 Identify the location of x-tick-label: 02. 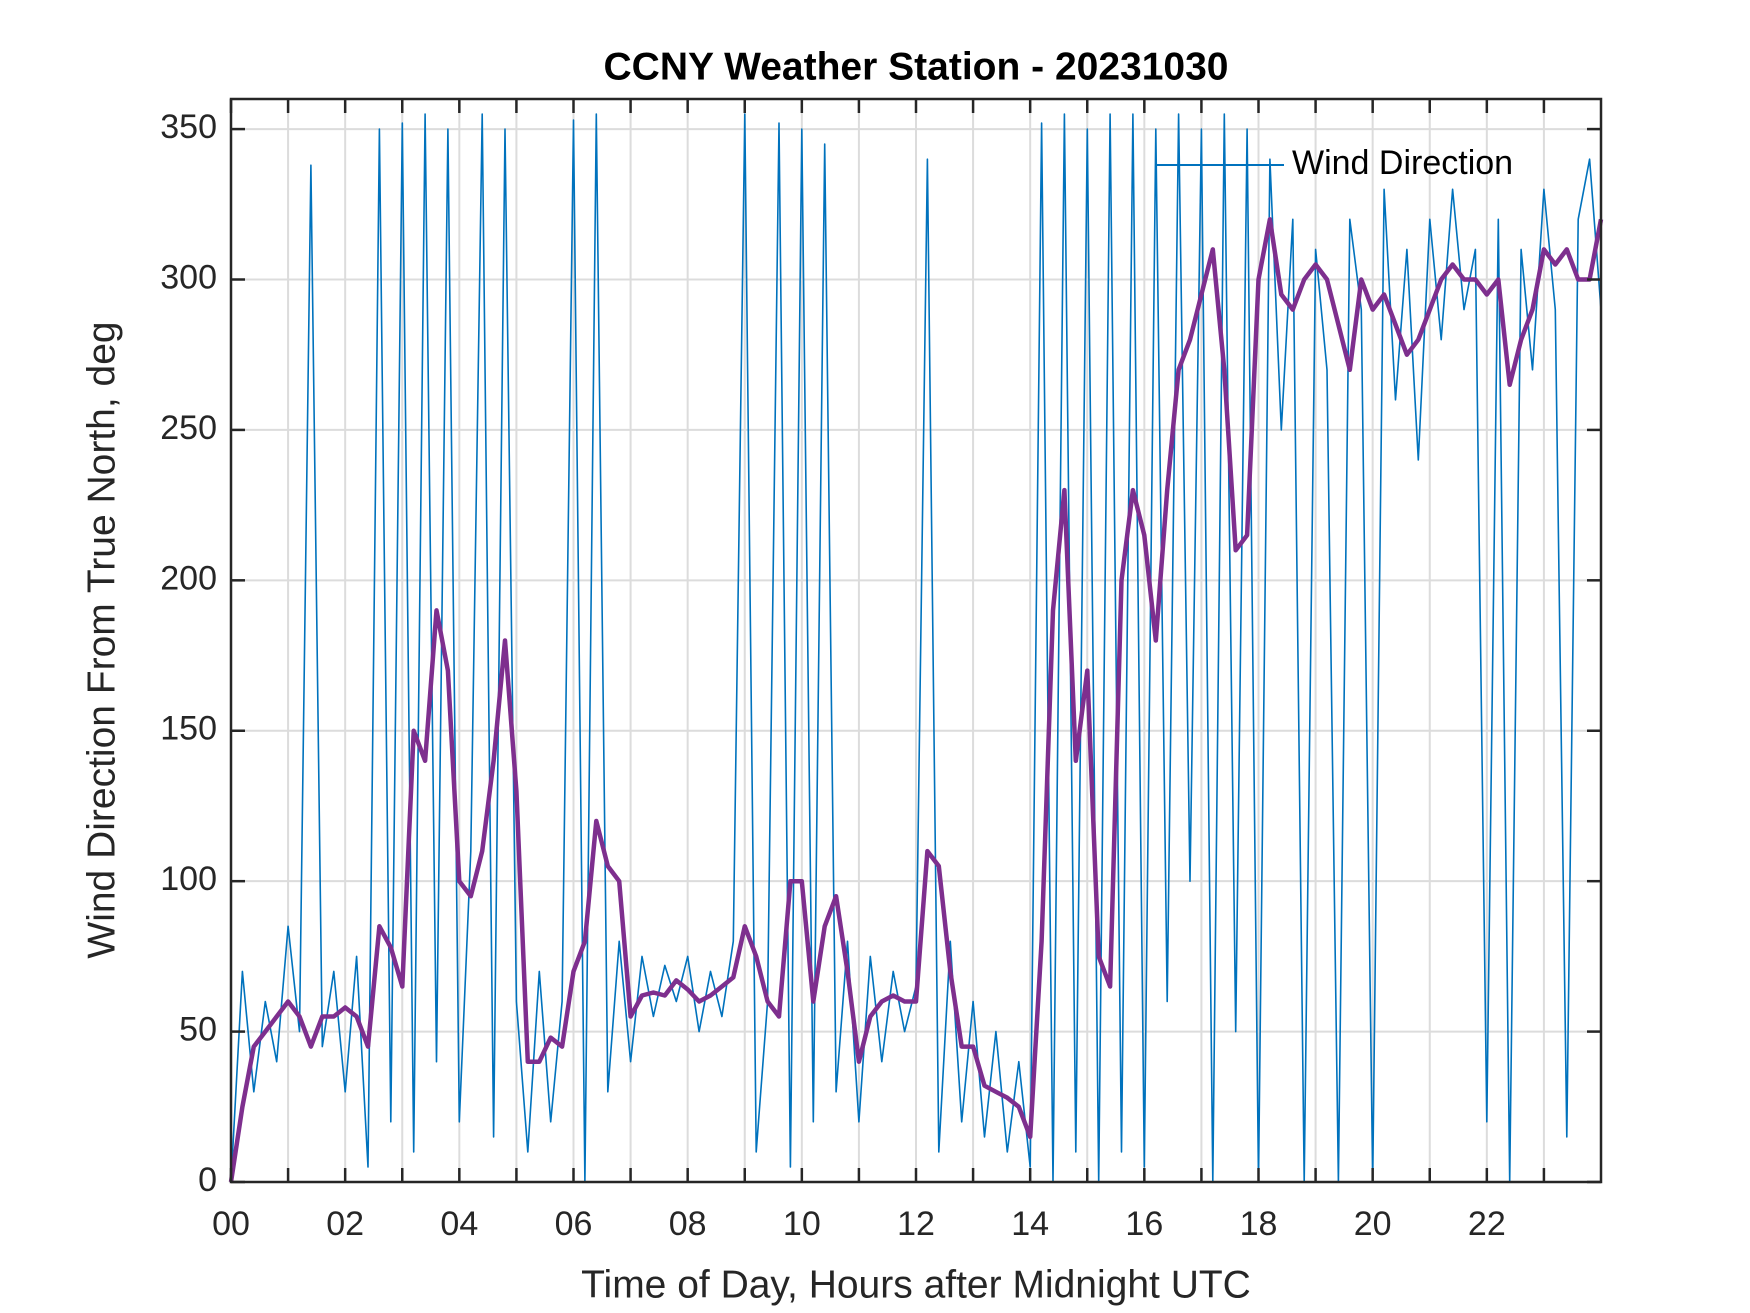
(345, 1224).